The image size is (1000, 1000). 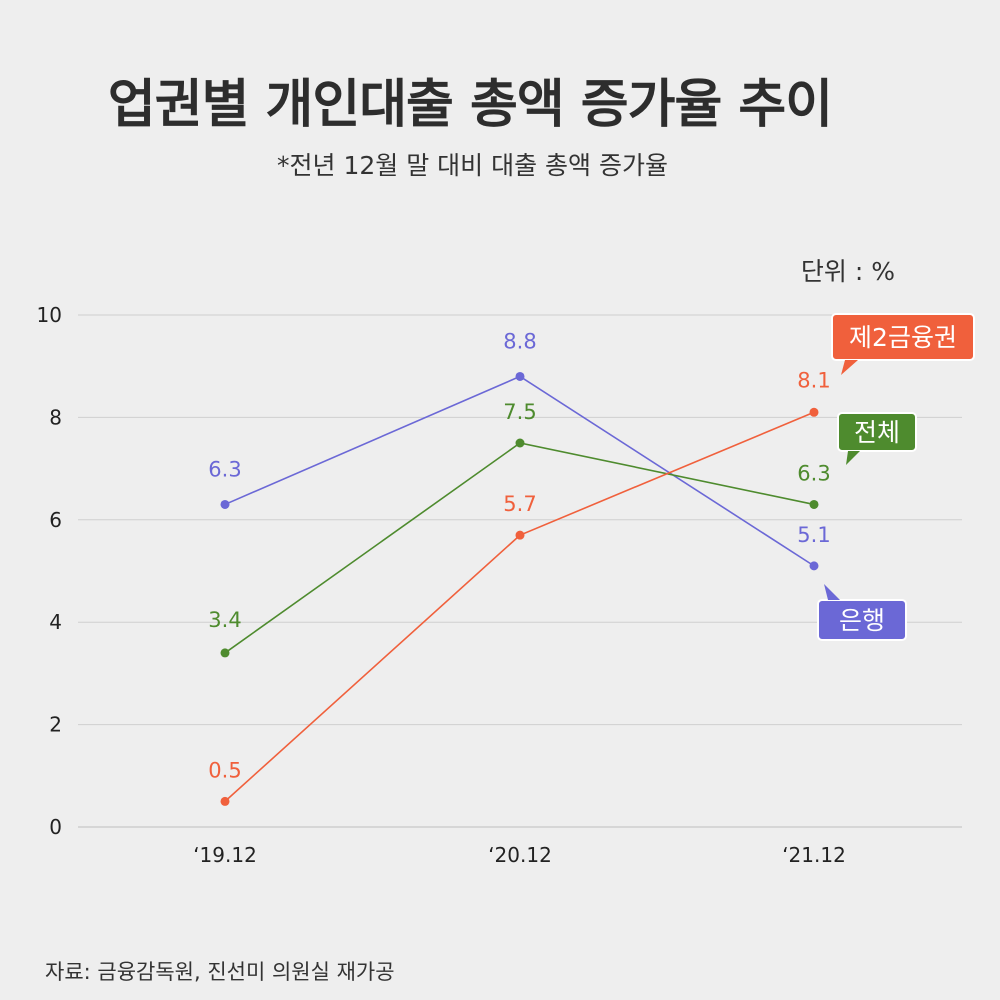 I want to click on data-label: 7.5, so click(x=519, y=412).